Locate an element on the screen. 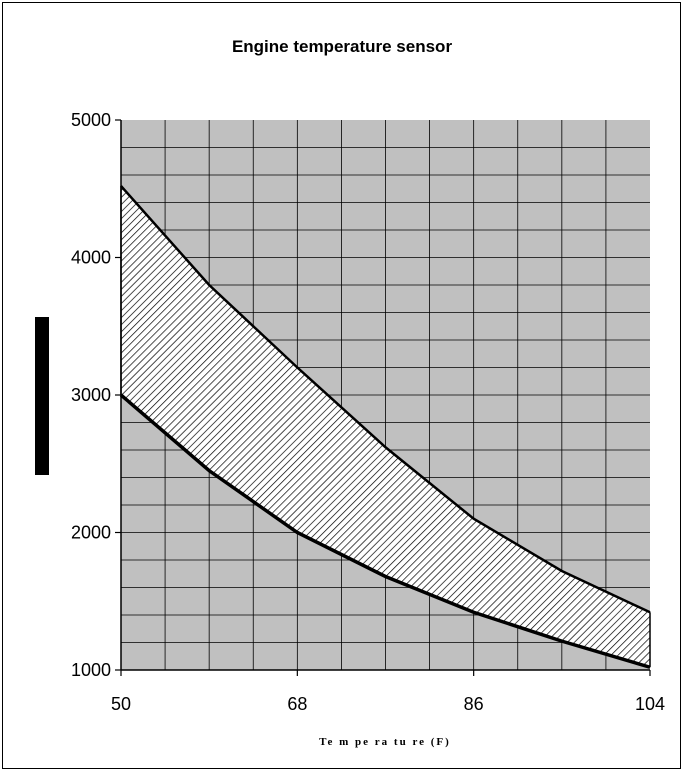 This screenshot has height=772, width=684. x-axis-label: Te m pe ra tu re (F) is located at coordinates (385, 742).